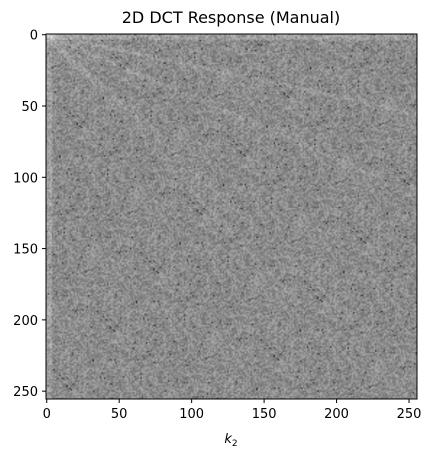 The width and height of the screenshot is (430, 458). What do you see at coordinates (29, 107) in the screenshot?
I see `y-tick-label: 50` at bounding box center [29, 107].